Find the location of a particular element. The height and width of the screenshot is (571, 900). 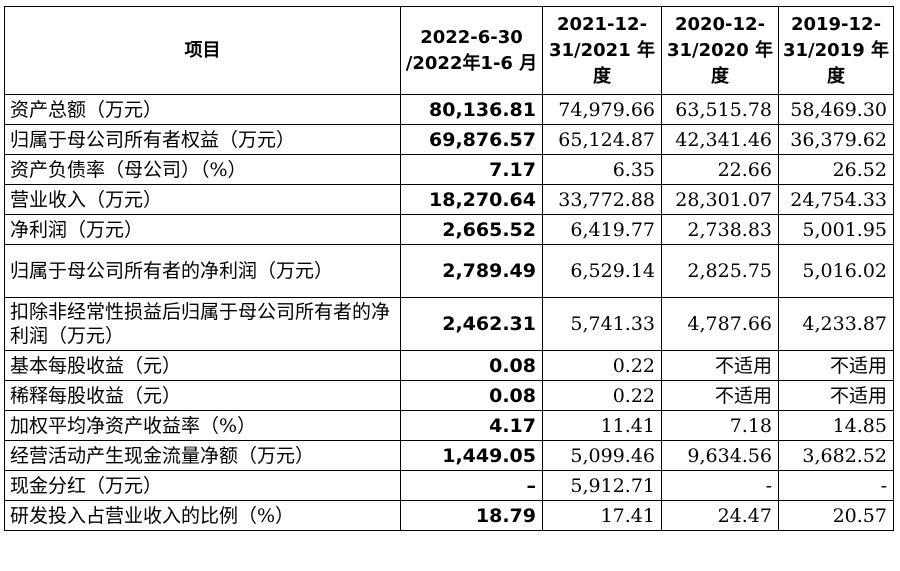

cell-2020: 42,341.46 is located at coordinates (720, 139).